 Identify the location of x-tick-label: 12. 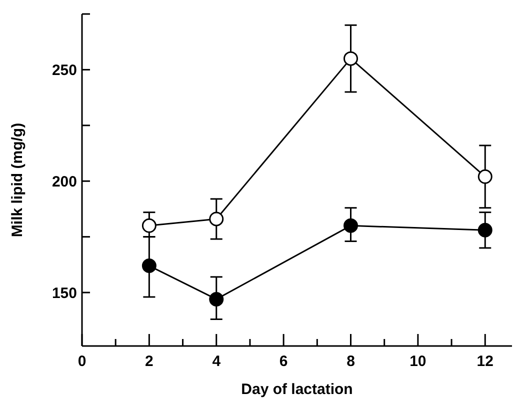
(485, 361).